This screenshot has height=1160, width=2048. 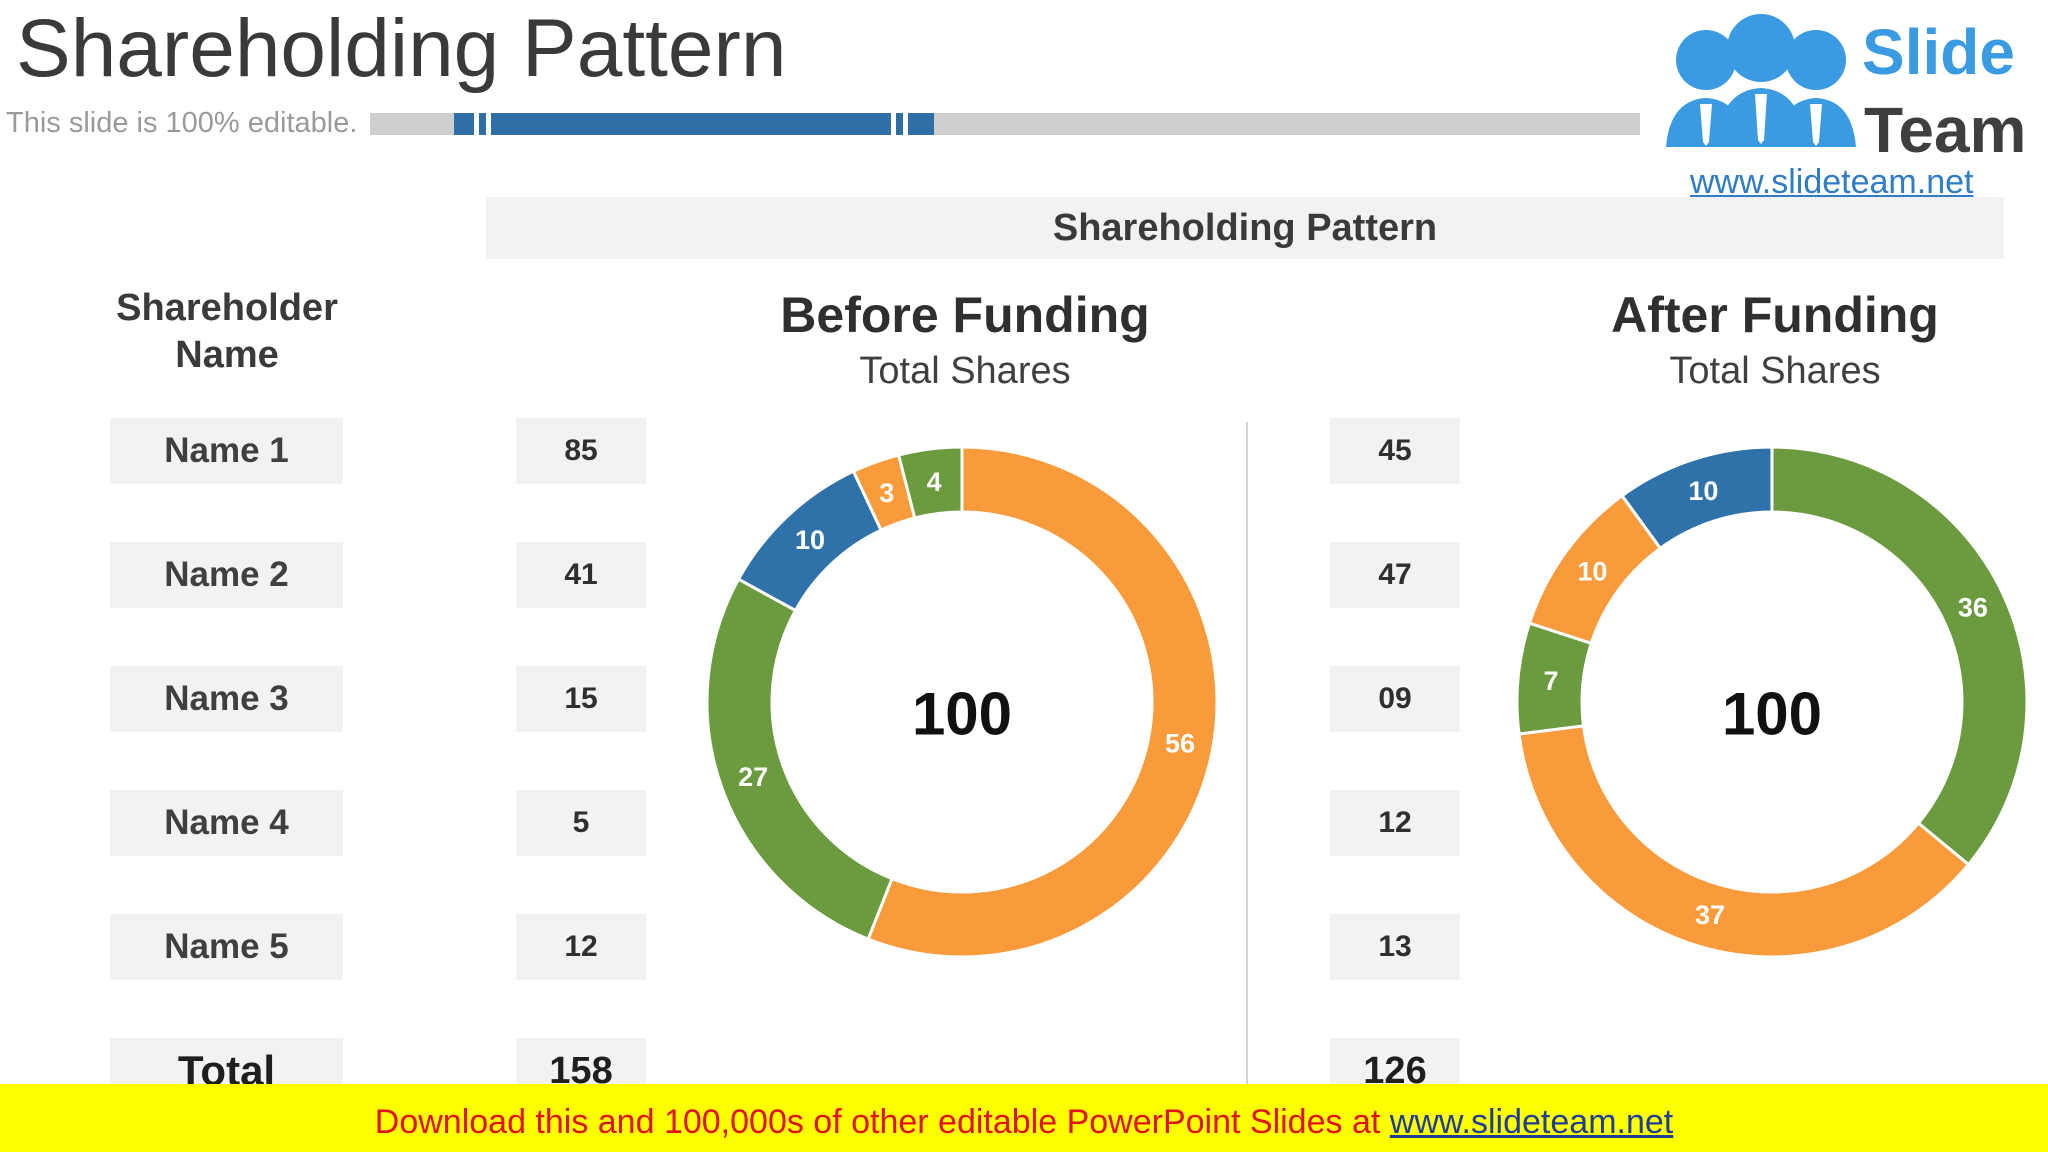 I want to click on column-divider, so click(x=1247, y=754).